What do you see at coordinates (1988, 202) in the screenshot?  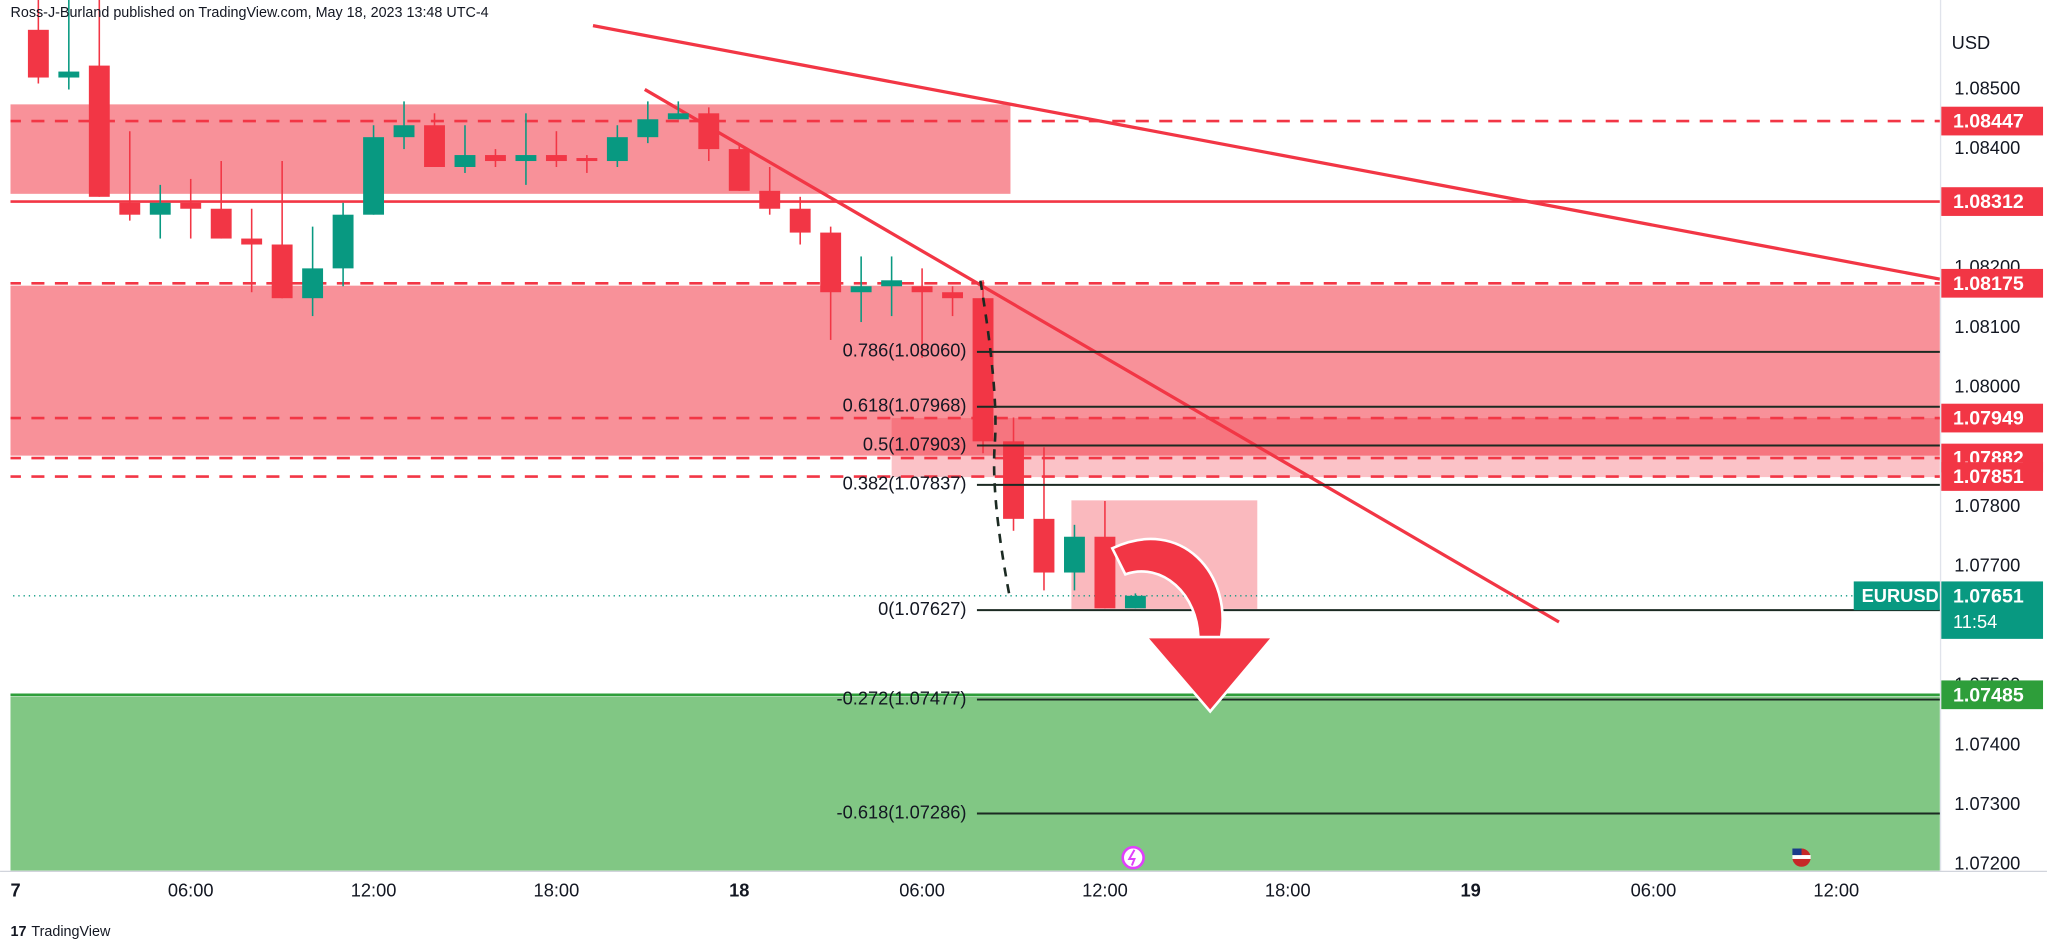 I see `price-badge-label: 1.08312` at bounding box center [1988, 202].